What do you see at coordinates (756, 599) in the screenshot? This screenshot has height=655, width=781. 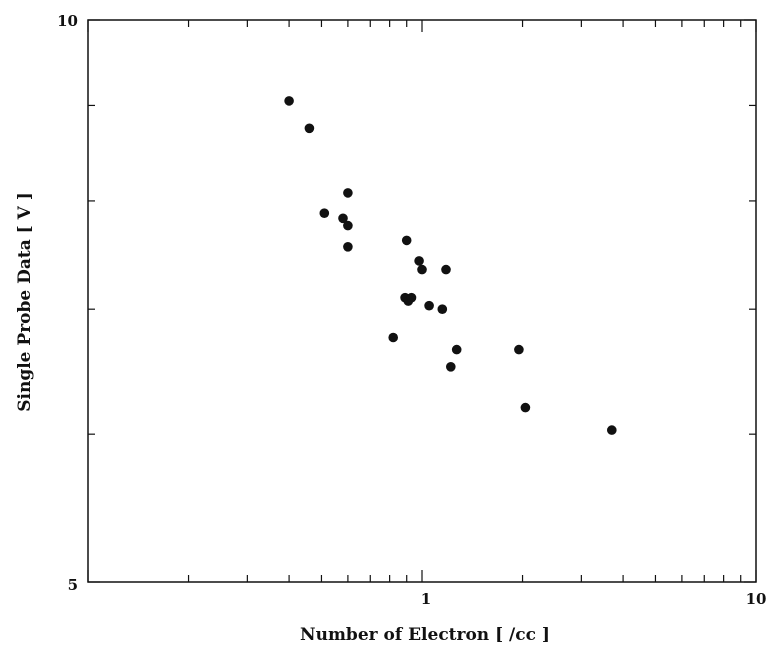 I see `x-tick-label-10: 10` at bounding box center [756, 599].